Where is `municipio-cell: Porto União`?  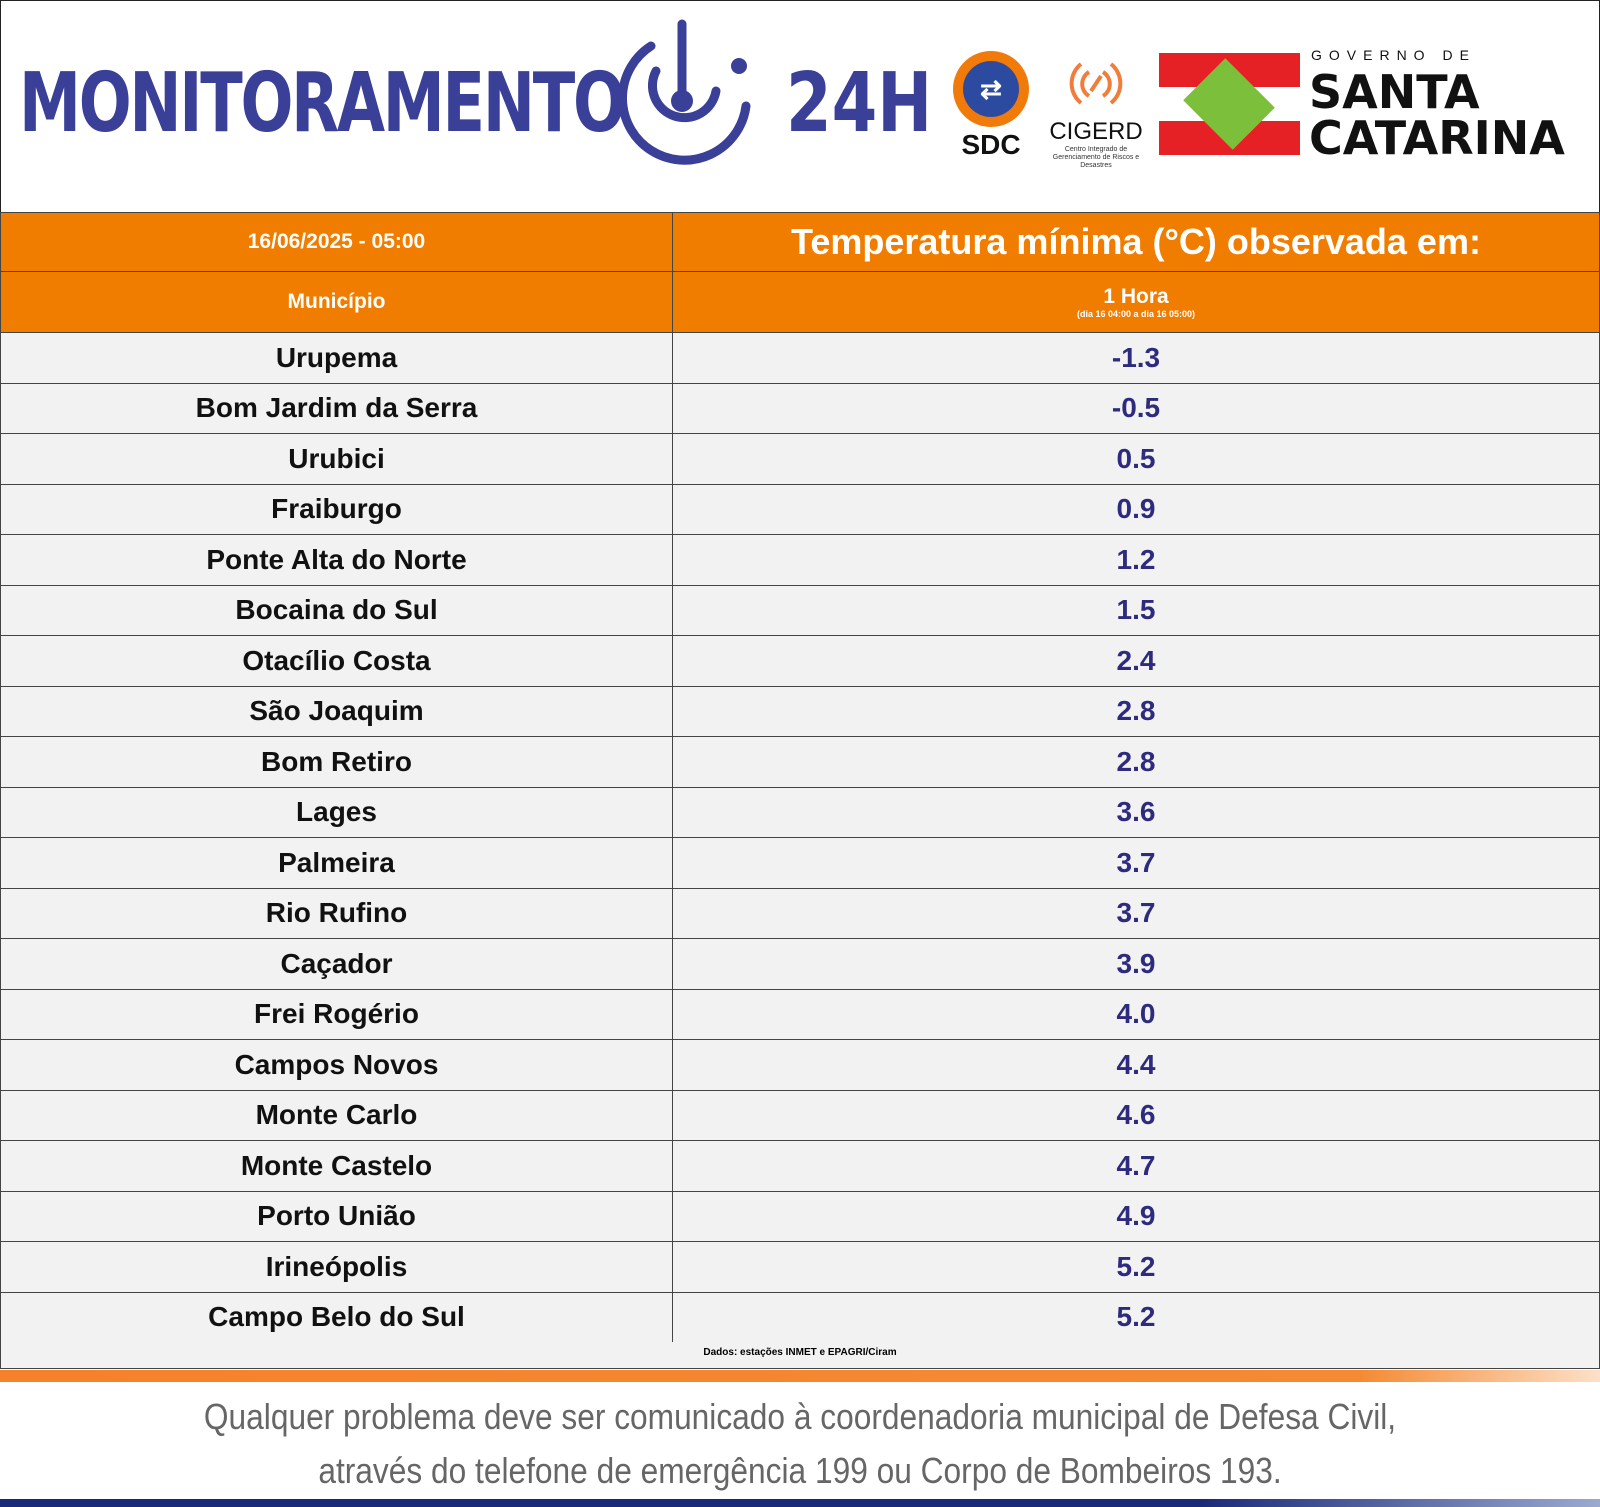
municipio-cell: Porto União is located at coordinates (336, 1216).